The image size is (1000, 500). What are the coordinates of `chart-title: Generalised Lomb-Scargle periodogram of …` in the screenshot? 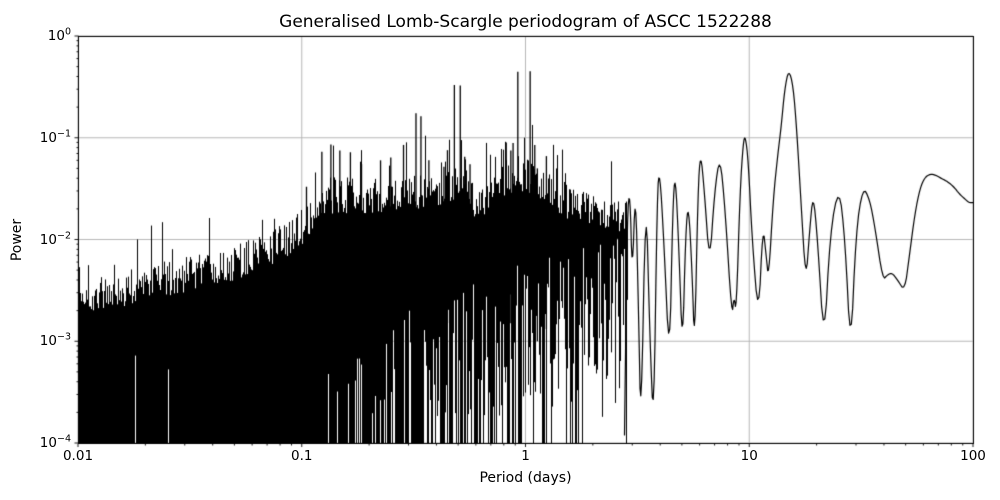 It's located at (525, 22).